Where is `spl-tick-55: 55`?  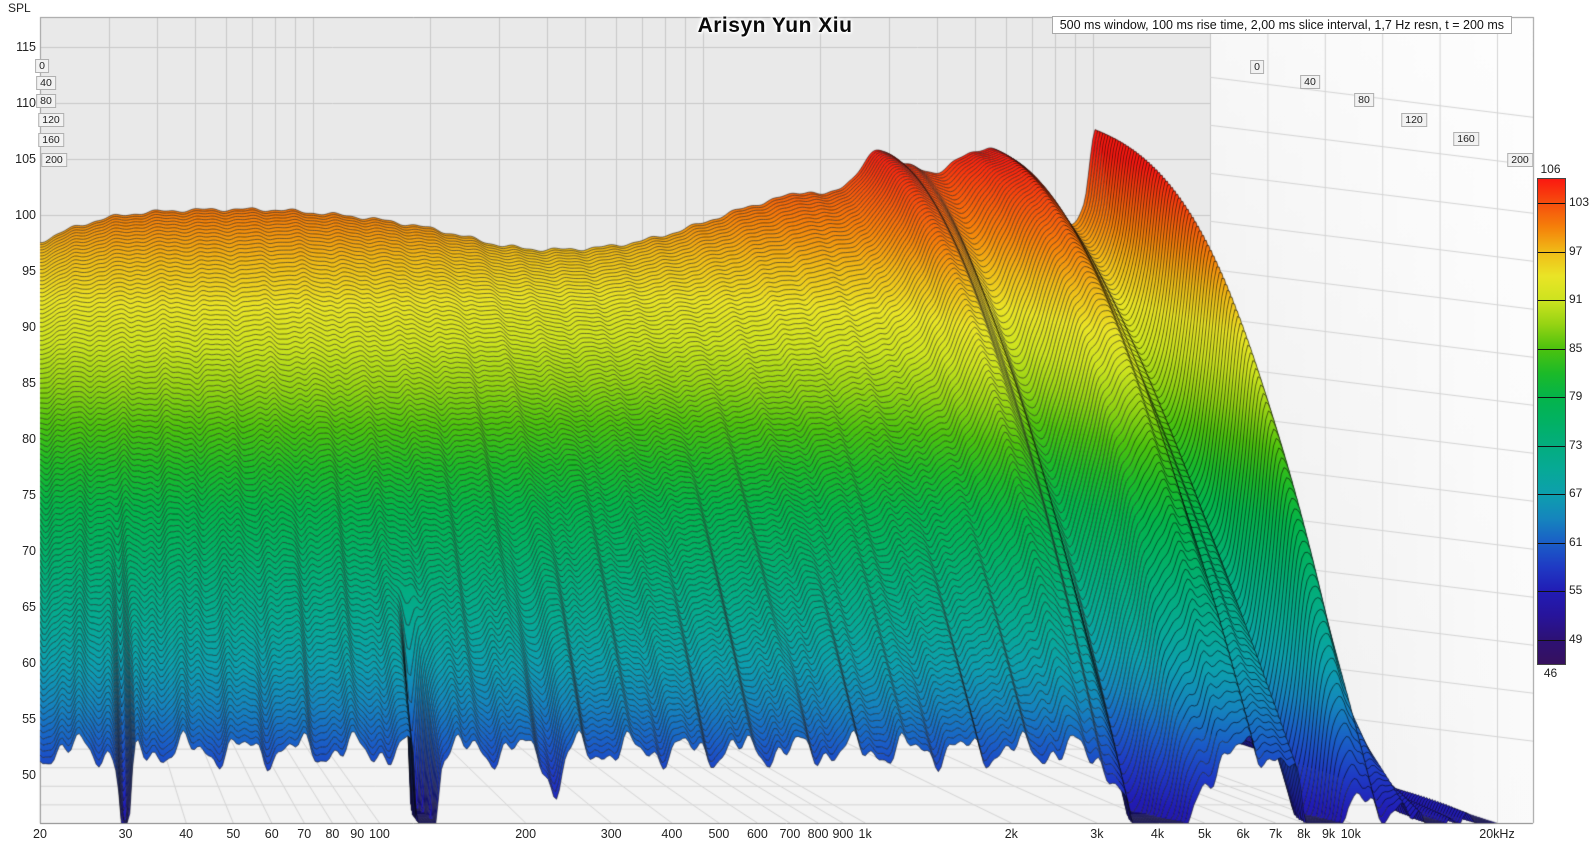 spl-tick-55: 55 is located at coordinates (29, 719).